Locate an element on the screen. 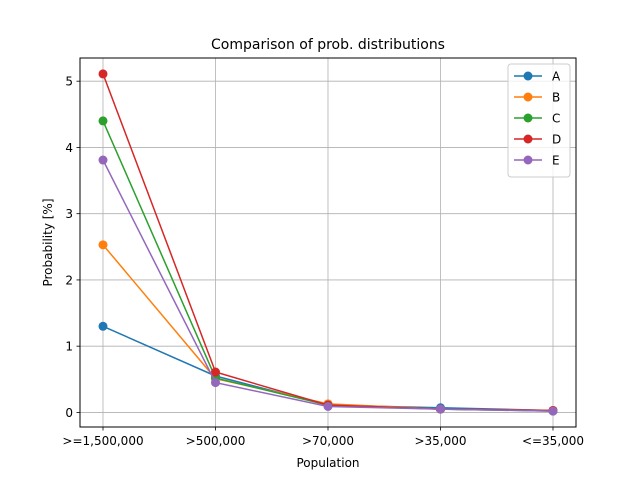 This screenshot has width=640, height=480. x-tick-label: <=35,000 is located at coordinates (553, 441).